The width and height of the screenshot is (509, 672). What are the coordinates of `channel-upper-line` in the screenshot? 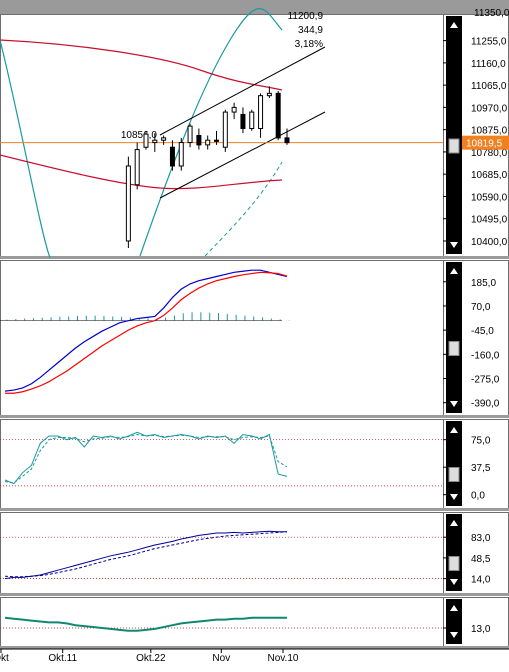 It's located at (242, 91).